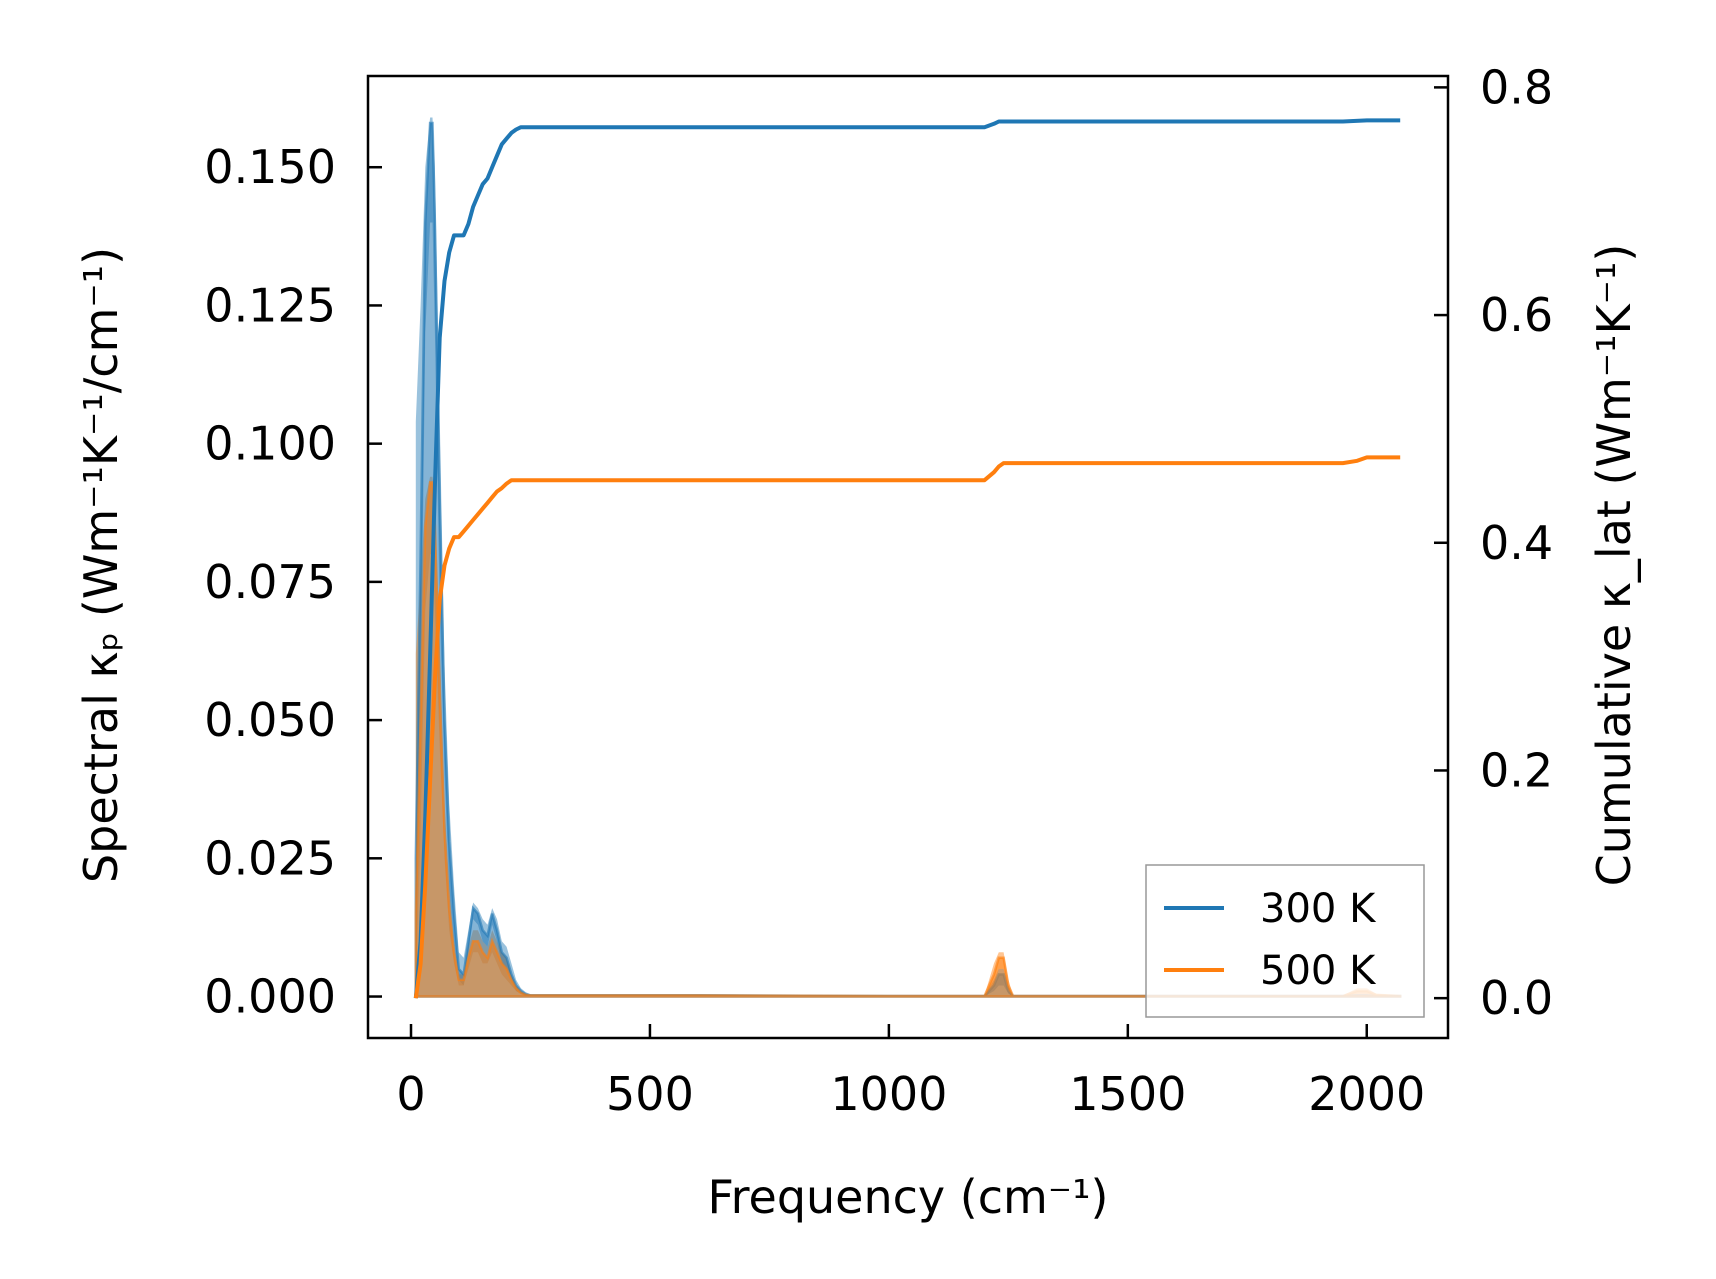 This screenshot has width=1716, height=1279. I want to click on y-left-tick-label: 0.100, so click(270, 444).